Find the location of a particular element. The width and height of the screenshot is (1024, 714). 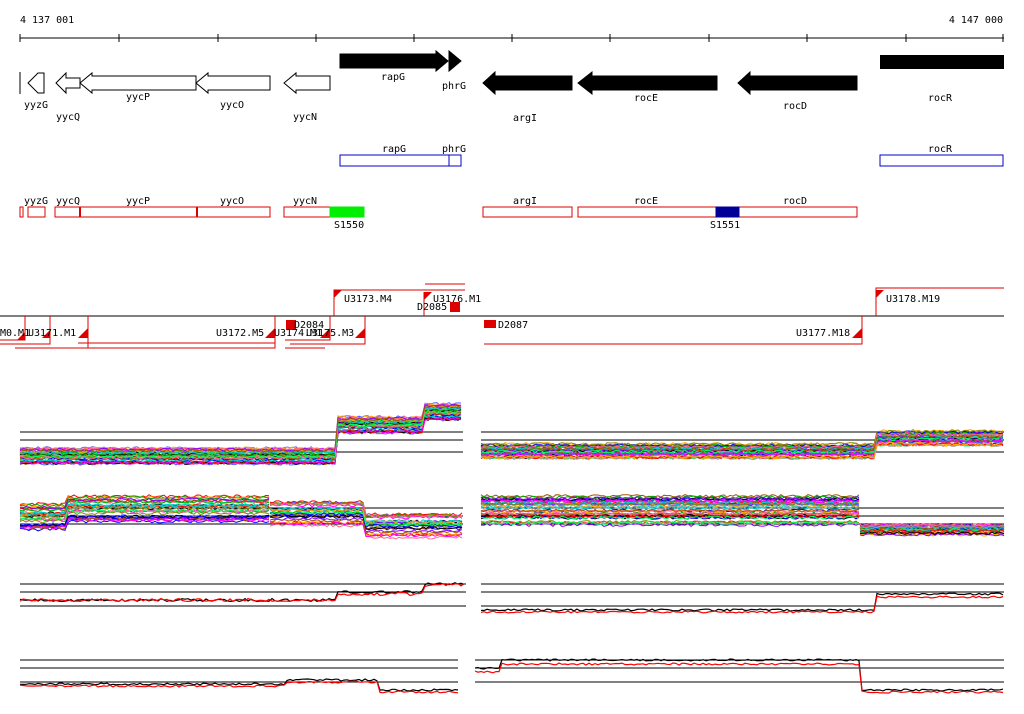

segment-label-U3171M1: U3171.M1 is located at coordinates (52, 333).